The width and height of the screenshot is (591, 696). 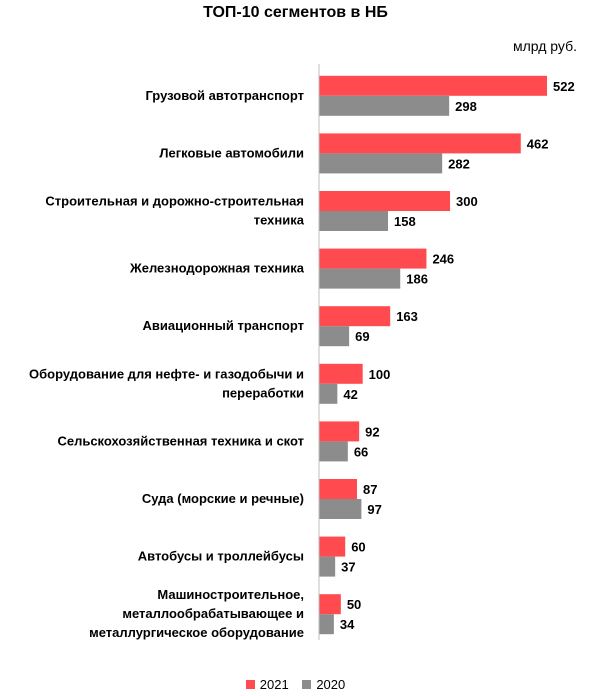 I want to click on category-label-line: Легковые автомобили, so click(x=231, y=152).